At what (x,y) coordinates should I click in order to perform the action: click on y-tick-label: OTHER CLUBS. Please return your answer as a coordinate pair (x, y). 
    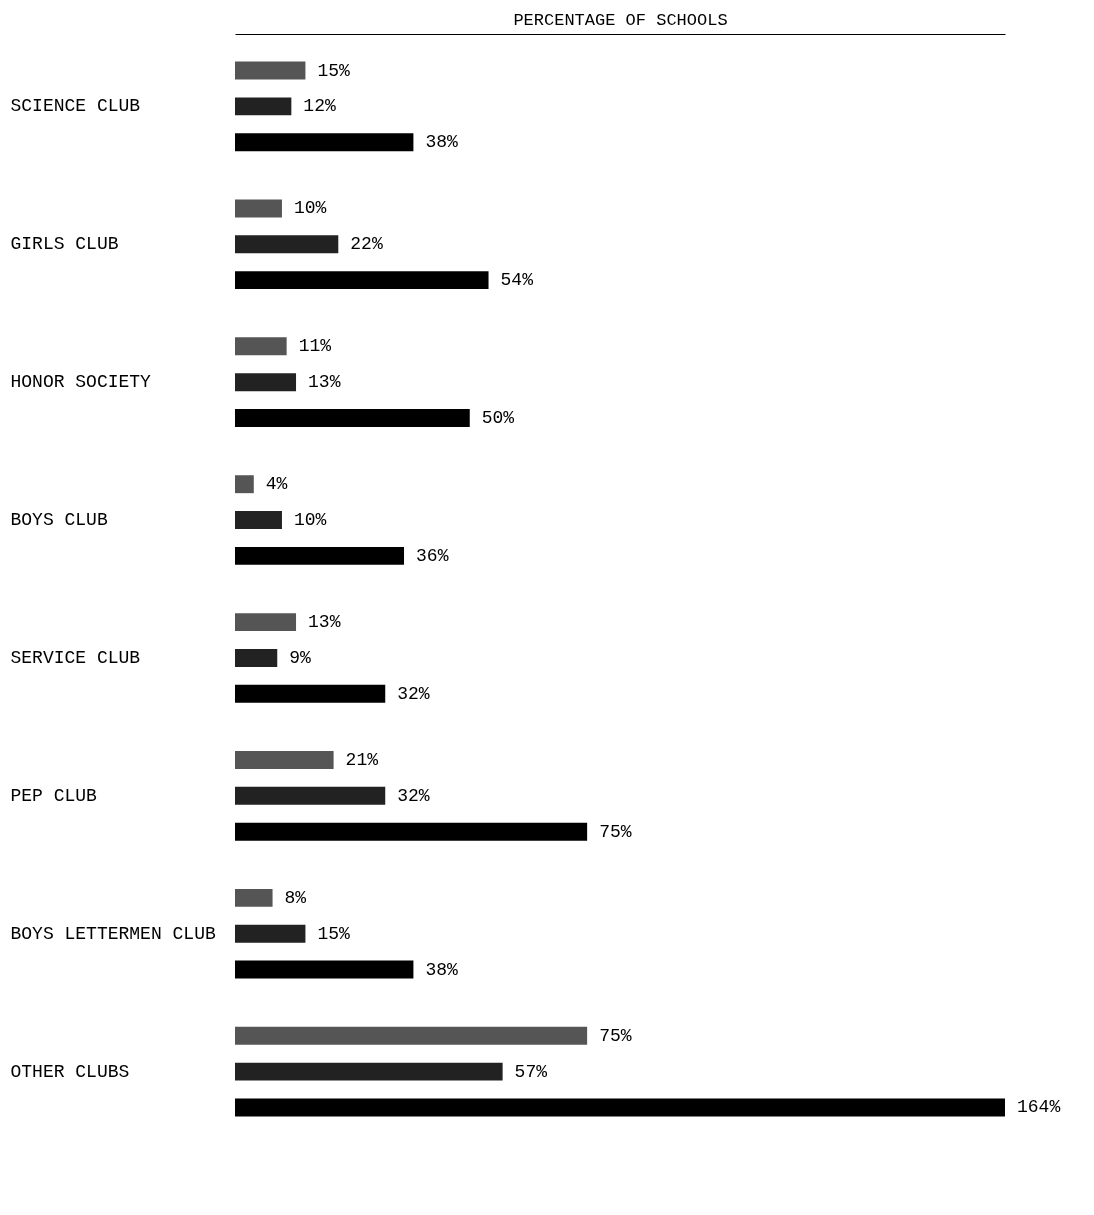
    Looking at the image, I should click on (70, 1071).